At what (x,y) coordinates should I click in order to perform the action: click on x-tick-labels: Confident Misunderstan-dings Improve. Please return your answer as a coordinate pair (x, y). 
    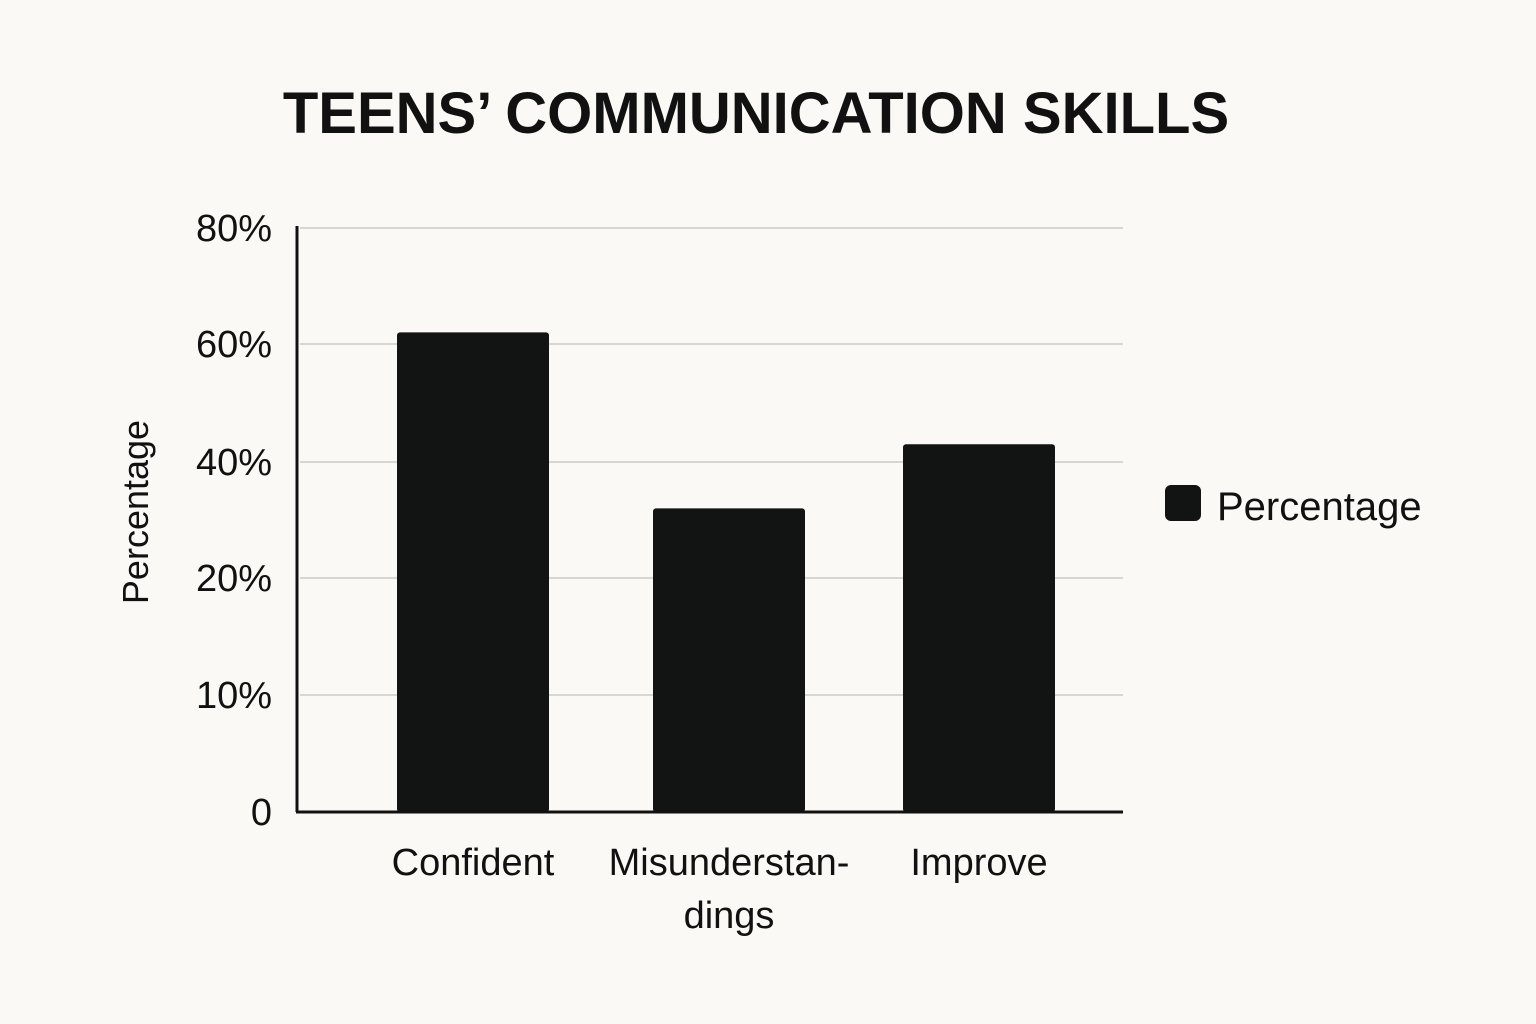
    Looking at the image, I should click on (720, 889).